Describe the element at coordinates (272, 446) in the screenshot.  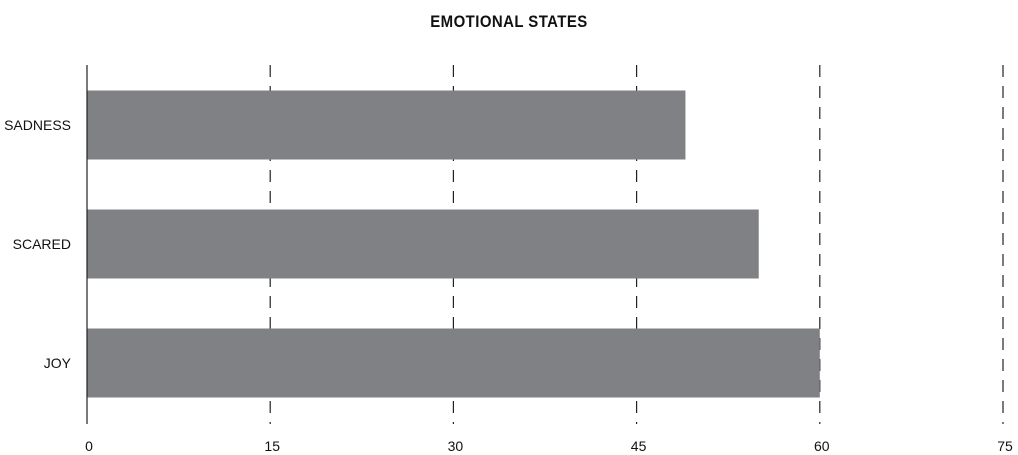
I see `x-tick-label-15: 15` at that location.